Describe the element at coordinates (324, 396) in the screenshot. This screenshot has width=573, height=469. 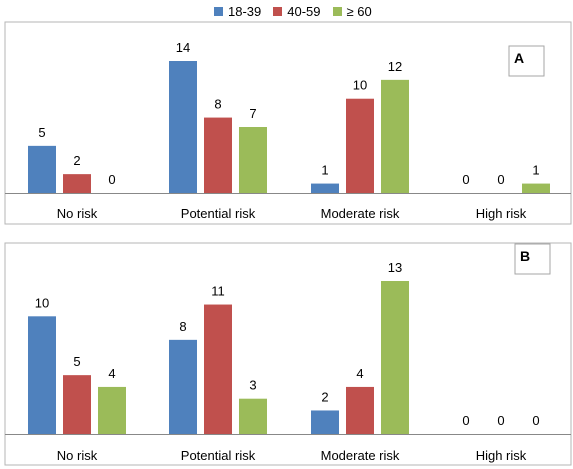
I see `data-label-b-2-0: 2` at that location.